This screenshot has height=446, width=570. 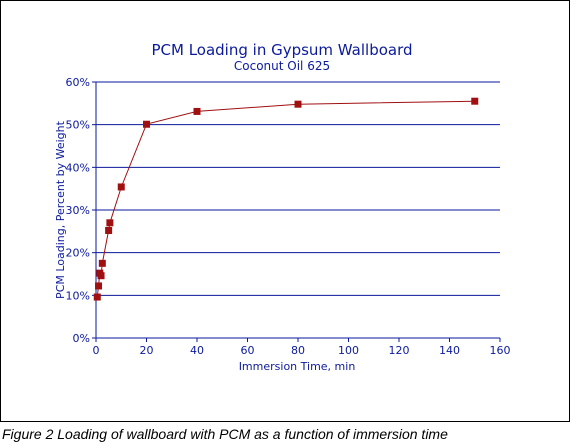 I want to click on chart-subtitle: Coconut Oil 625, so click(x=282, y=66).